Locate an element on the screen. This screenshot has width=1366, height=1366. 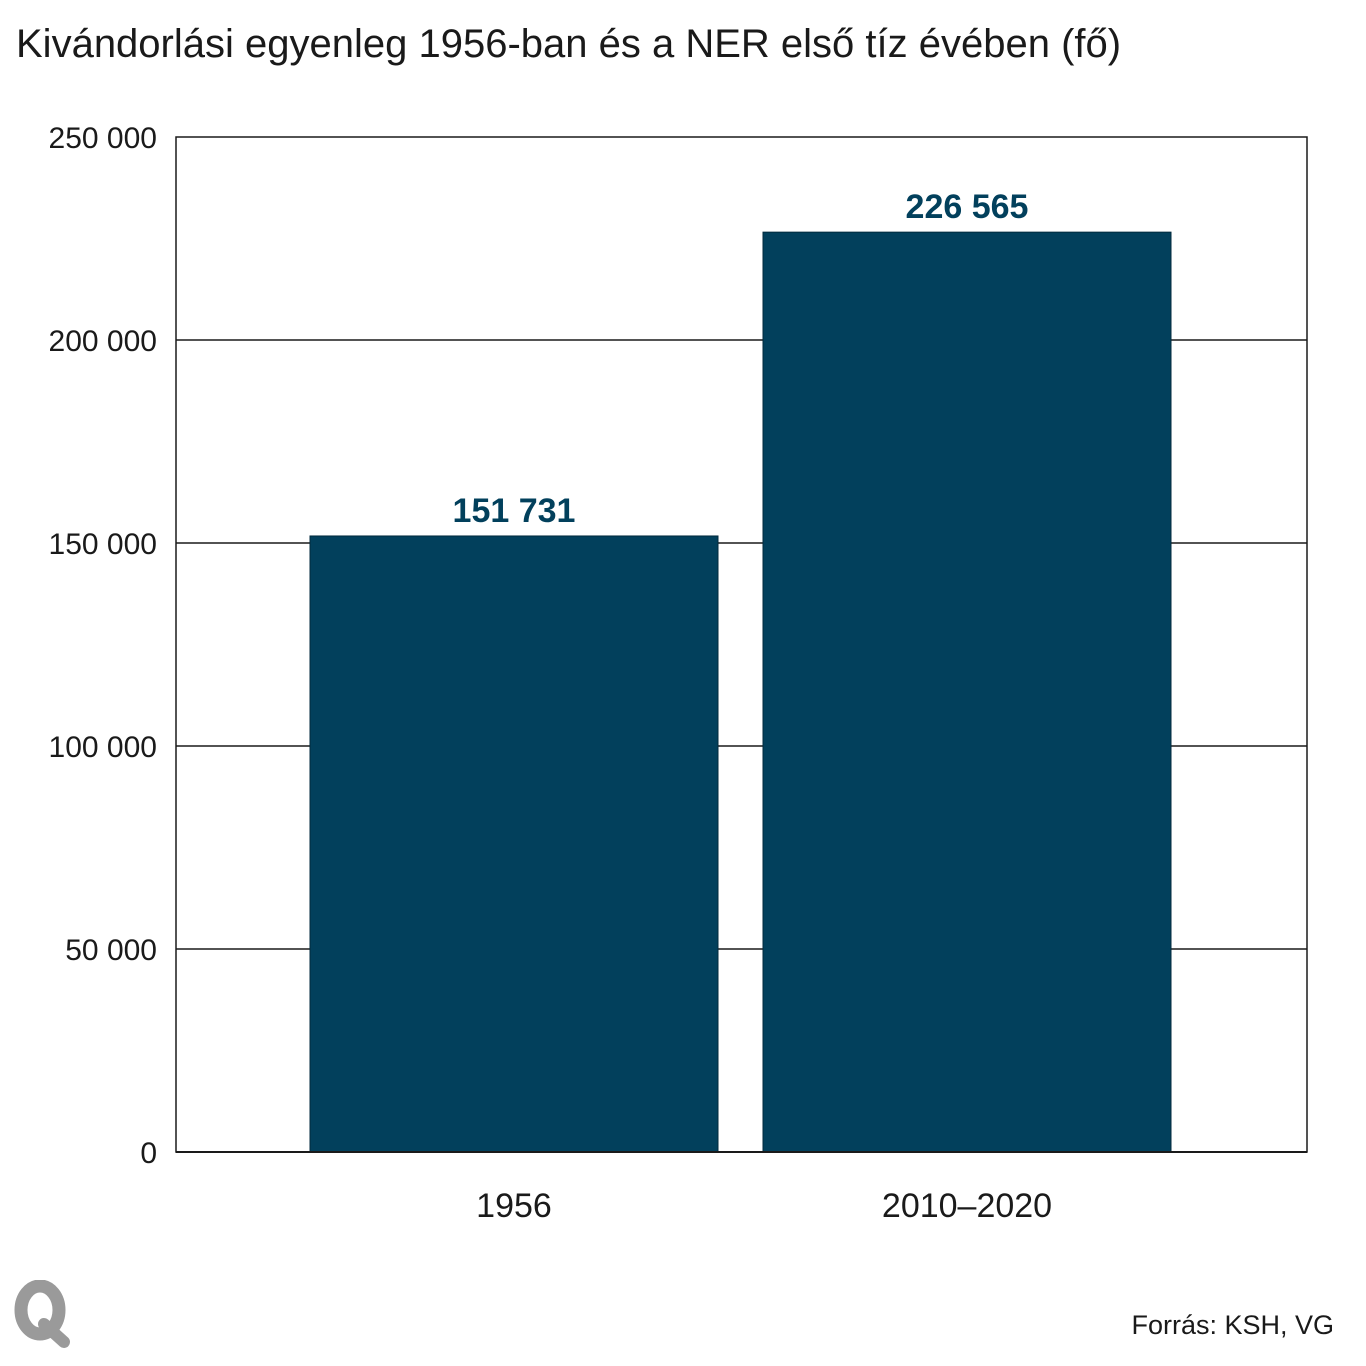
q-logo-icon is located at coordinates (42, 1314).